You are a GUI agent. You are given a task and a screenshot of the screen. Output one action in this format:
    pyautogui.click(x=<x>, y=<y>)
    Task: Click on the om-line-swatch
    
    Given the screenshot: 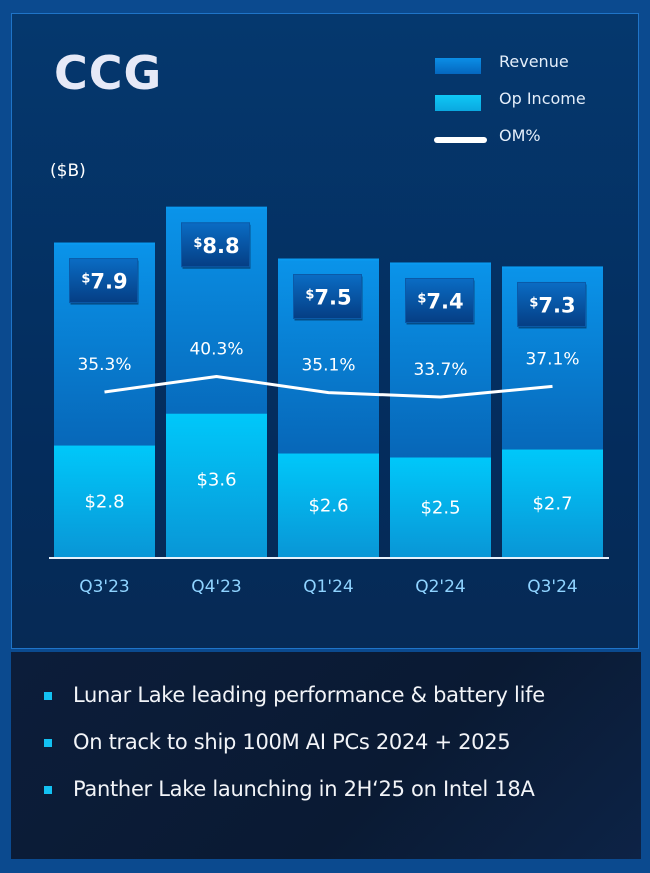 What is the action you would take?
    pyautogui.click(x=460, y=140)
    